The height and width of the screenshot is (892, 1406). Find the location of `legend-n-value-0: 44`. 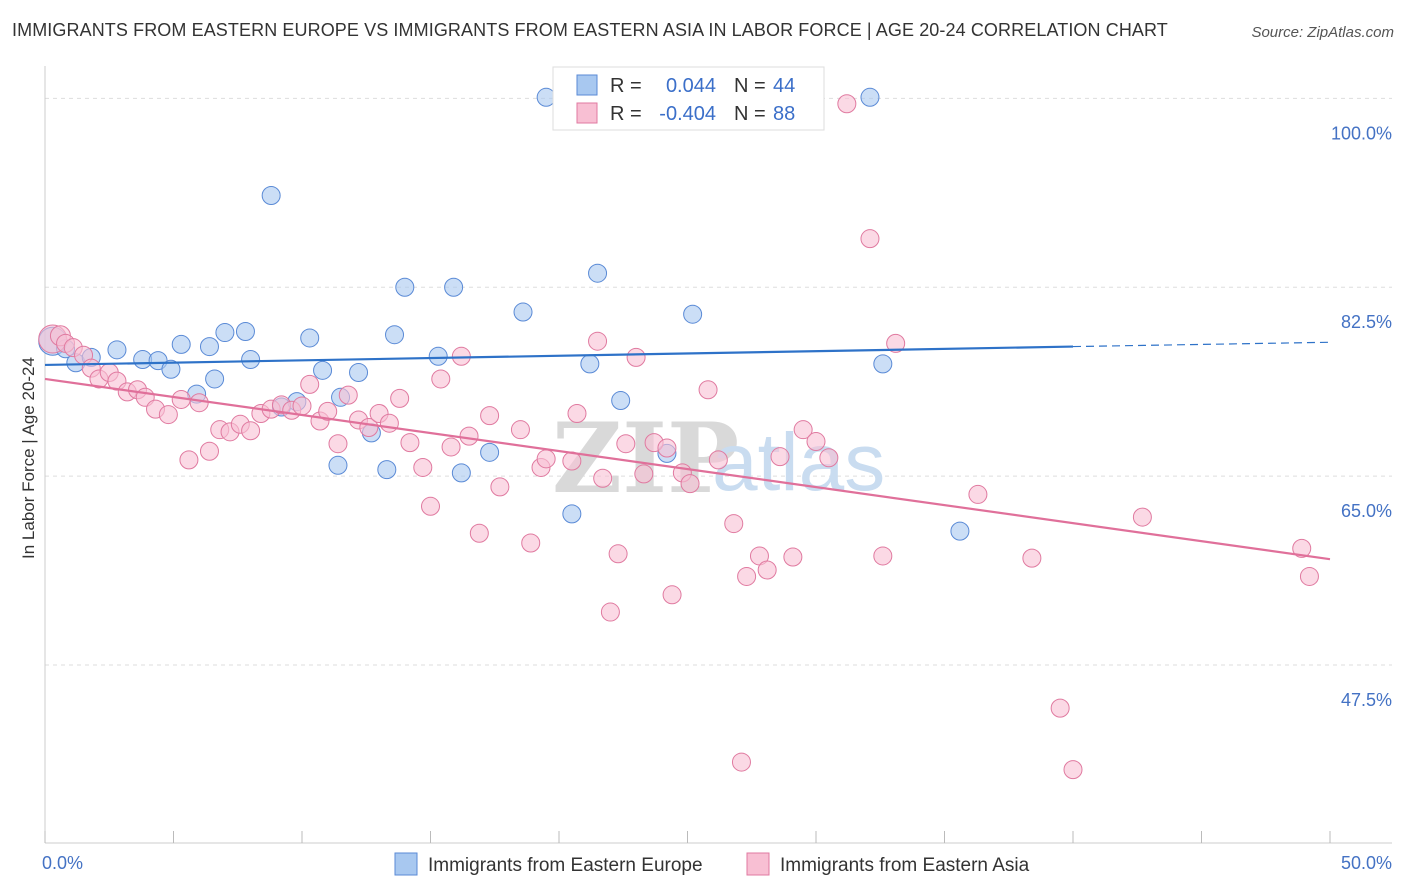

legend-n-value-0: 44 is located at coordinates (784, 86).